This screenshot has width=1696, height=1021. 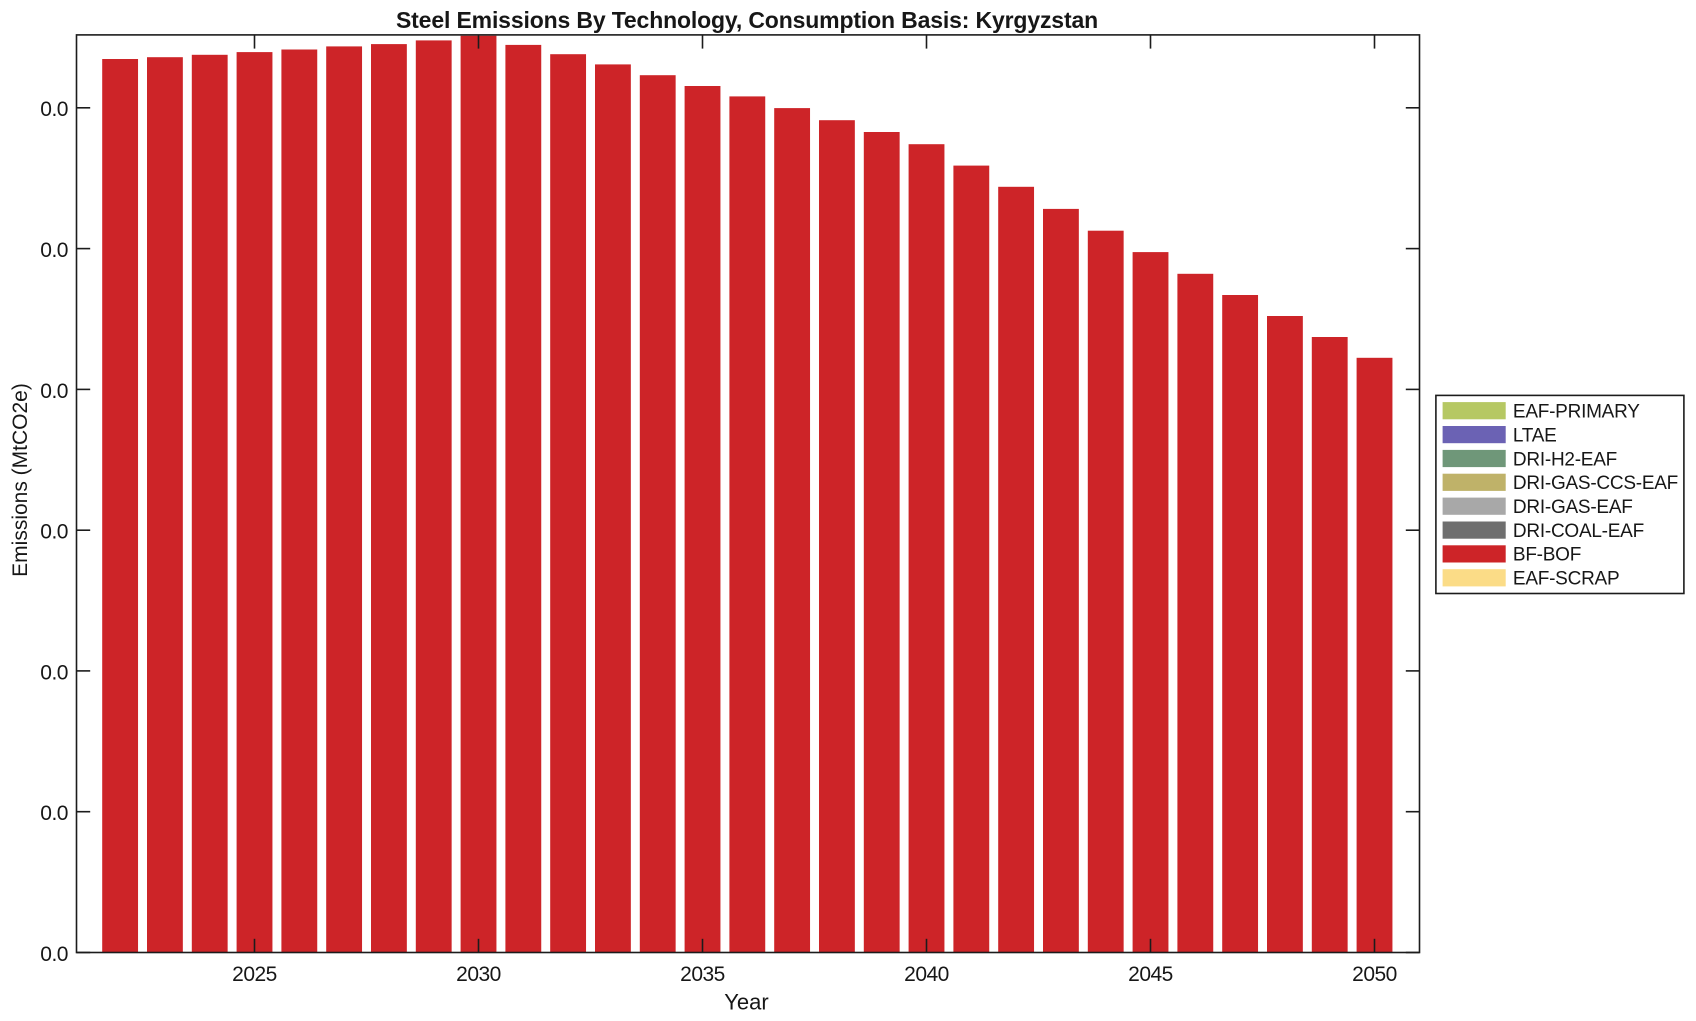 I want to click on svg-text: 2030, so click(x=478, y=974).